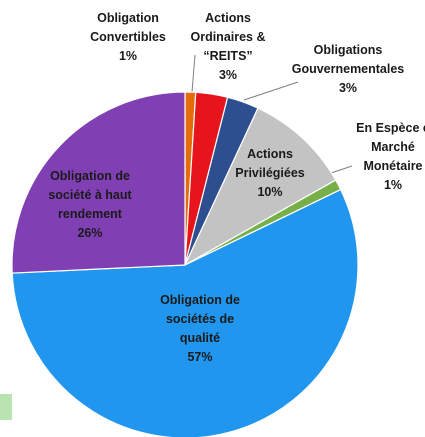  I want to click on value-label: 26%, so click(89, 233).